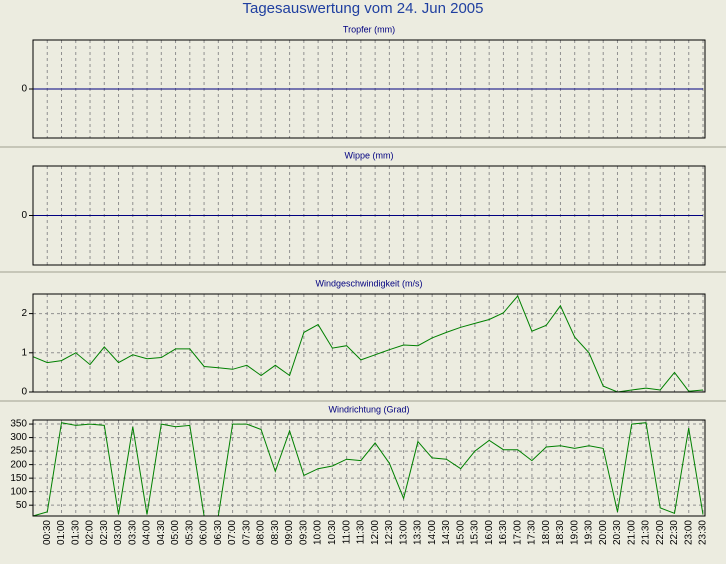 Image resolution: width=726 pixels, height=564 pixels. Describe the element at coordinates (546, 532) in the screenshot. I see `x-tick-label: 18:00` at that location.